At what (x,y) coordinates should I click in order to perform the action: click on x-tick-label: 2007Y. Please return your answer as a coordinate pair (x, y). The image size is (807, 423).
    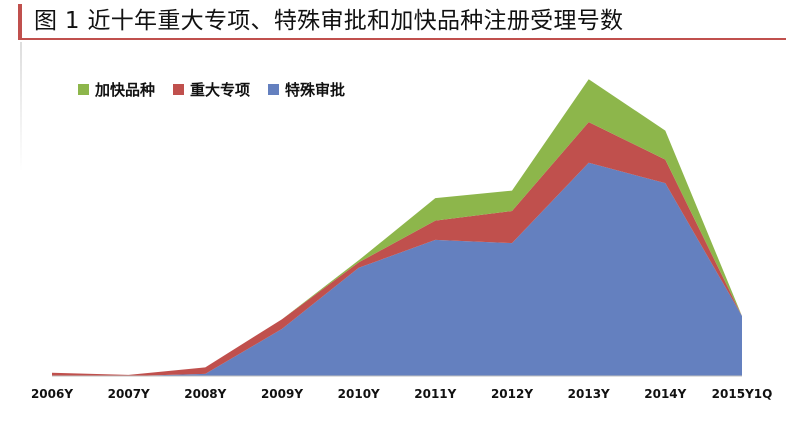
    Looking at the image, I should click on (129, 394).